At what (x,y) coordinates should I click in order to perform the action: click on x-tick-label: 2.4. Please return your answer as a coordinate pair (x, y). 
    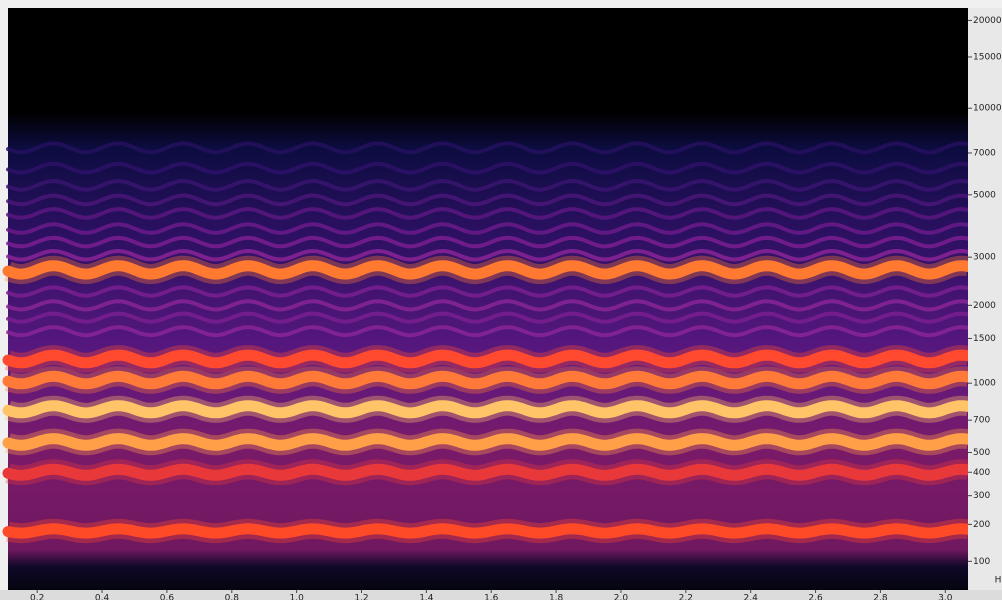
    Looking at the image, I should click on (751, 597).